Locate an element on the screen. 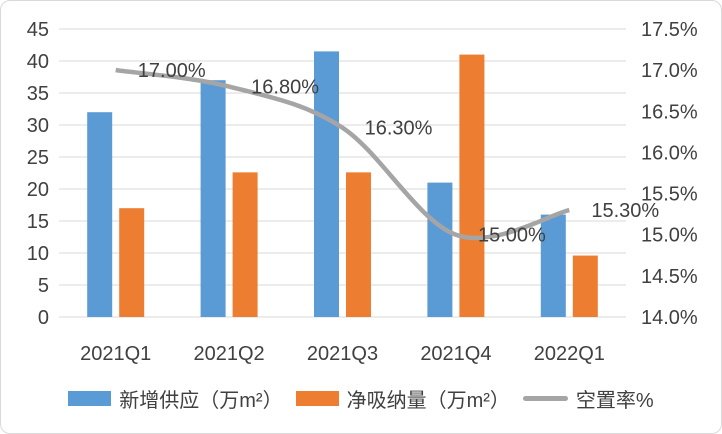 This screenshot has width=722, height=434. line-data-label: 17.00% is located at coordinates (172, 71).